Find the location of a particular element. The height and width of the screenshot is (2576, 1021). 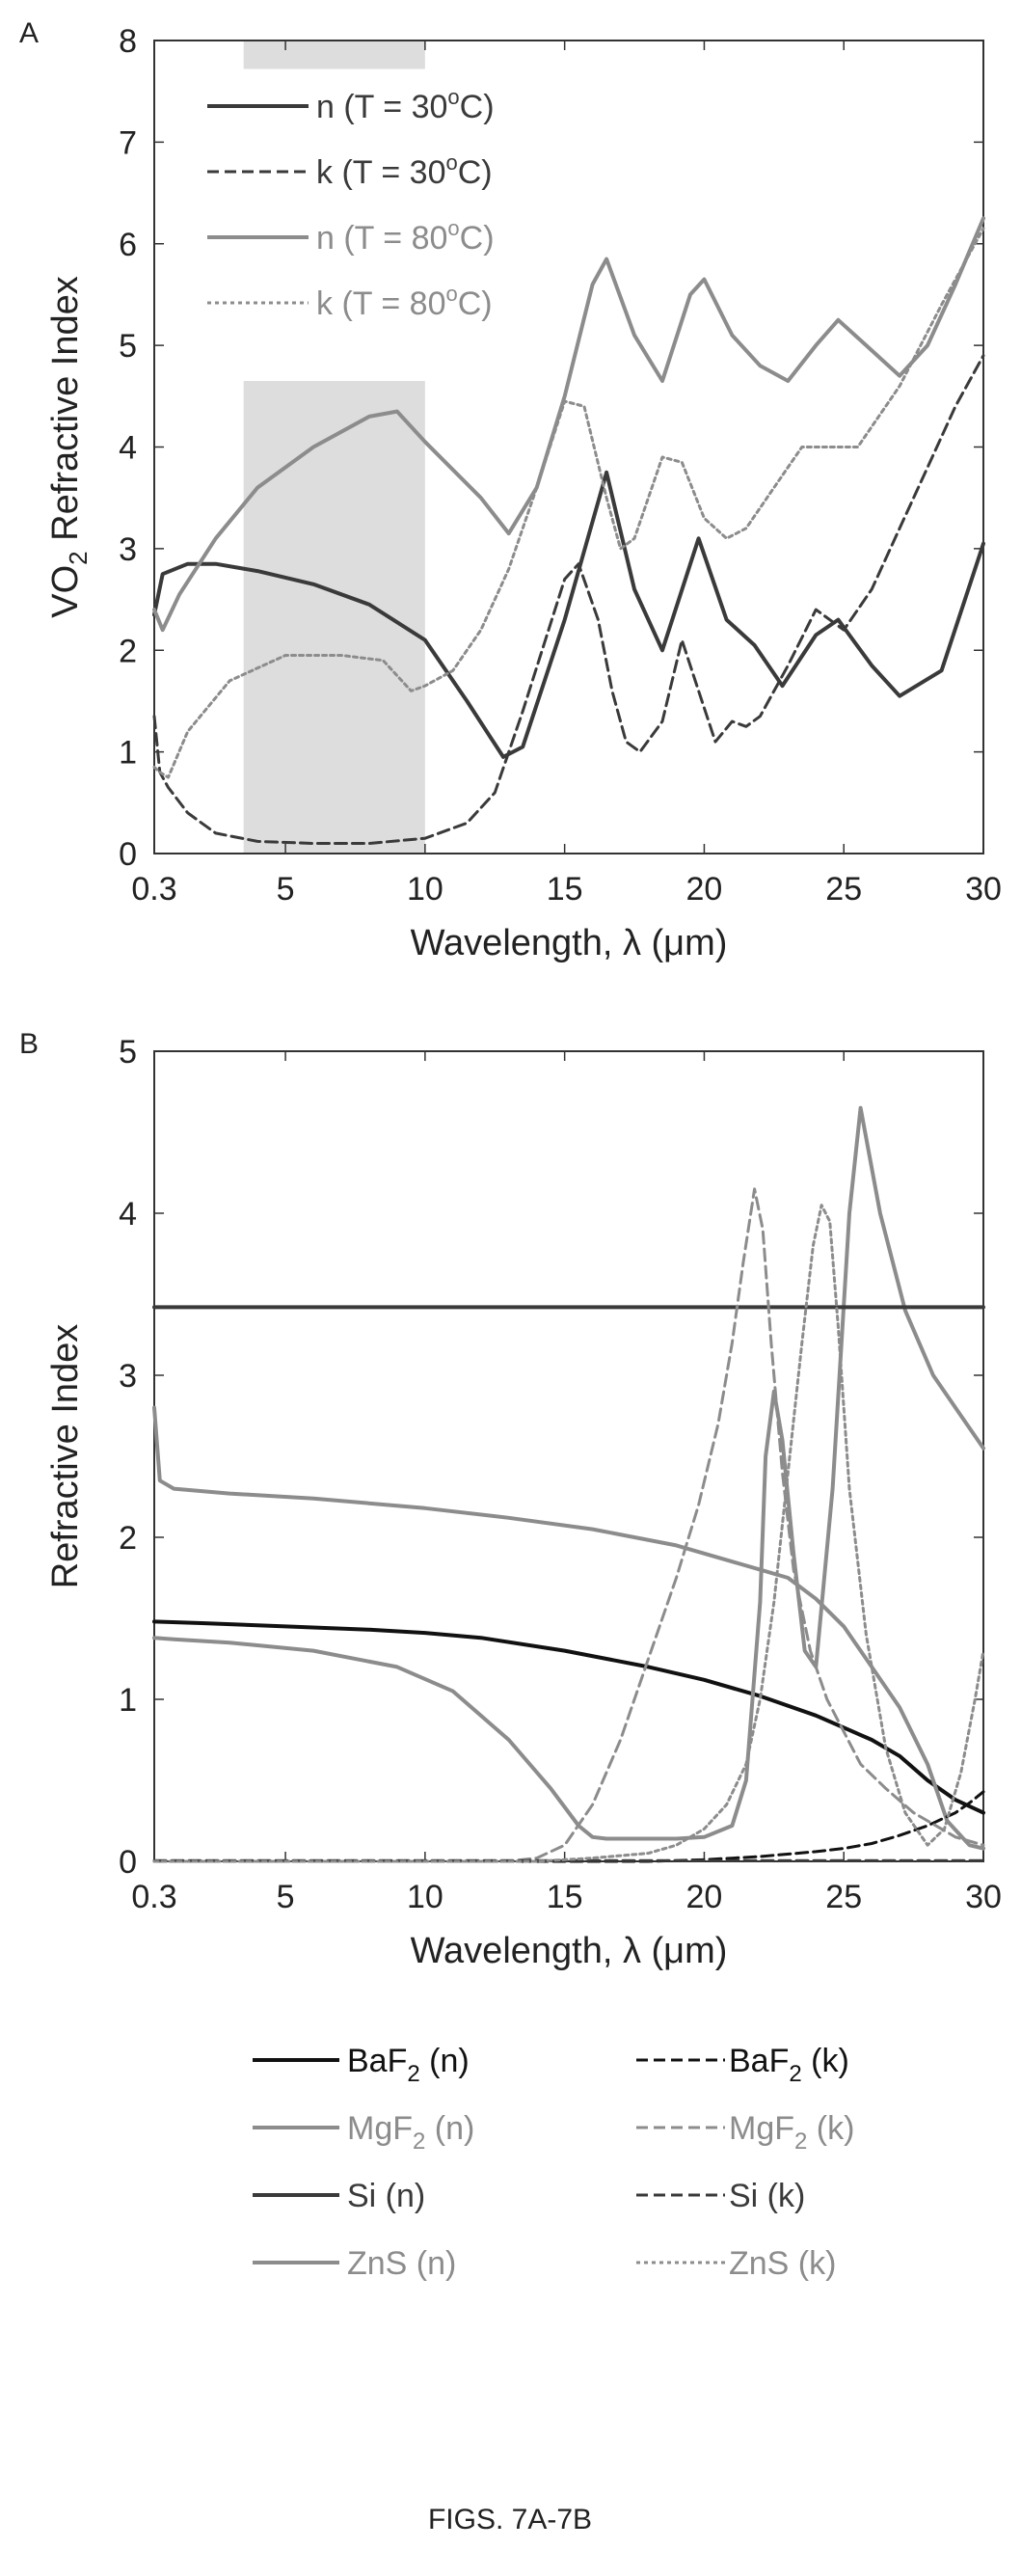

legend-b-label-k-0: BaF2 (k) is located at coordinates (789, 2065).